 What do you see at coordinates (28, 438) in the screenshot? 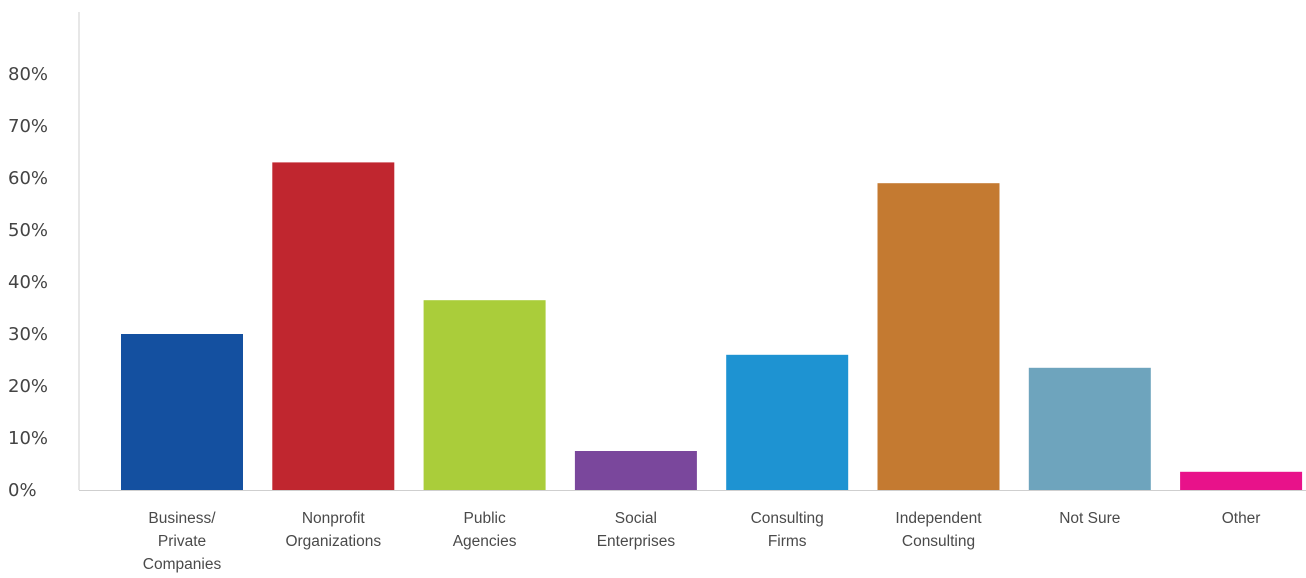
I see `y-tick-label: 10%` at bounding box center [28, 438].